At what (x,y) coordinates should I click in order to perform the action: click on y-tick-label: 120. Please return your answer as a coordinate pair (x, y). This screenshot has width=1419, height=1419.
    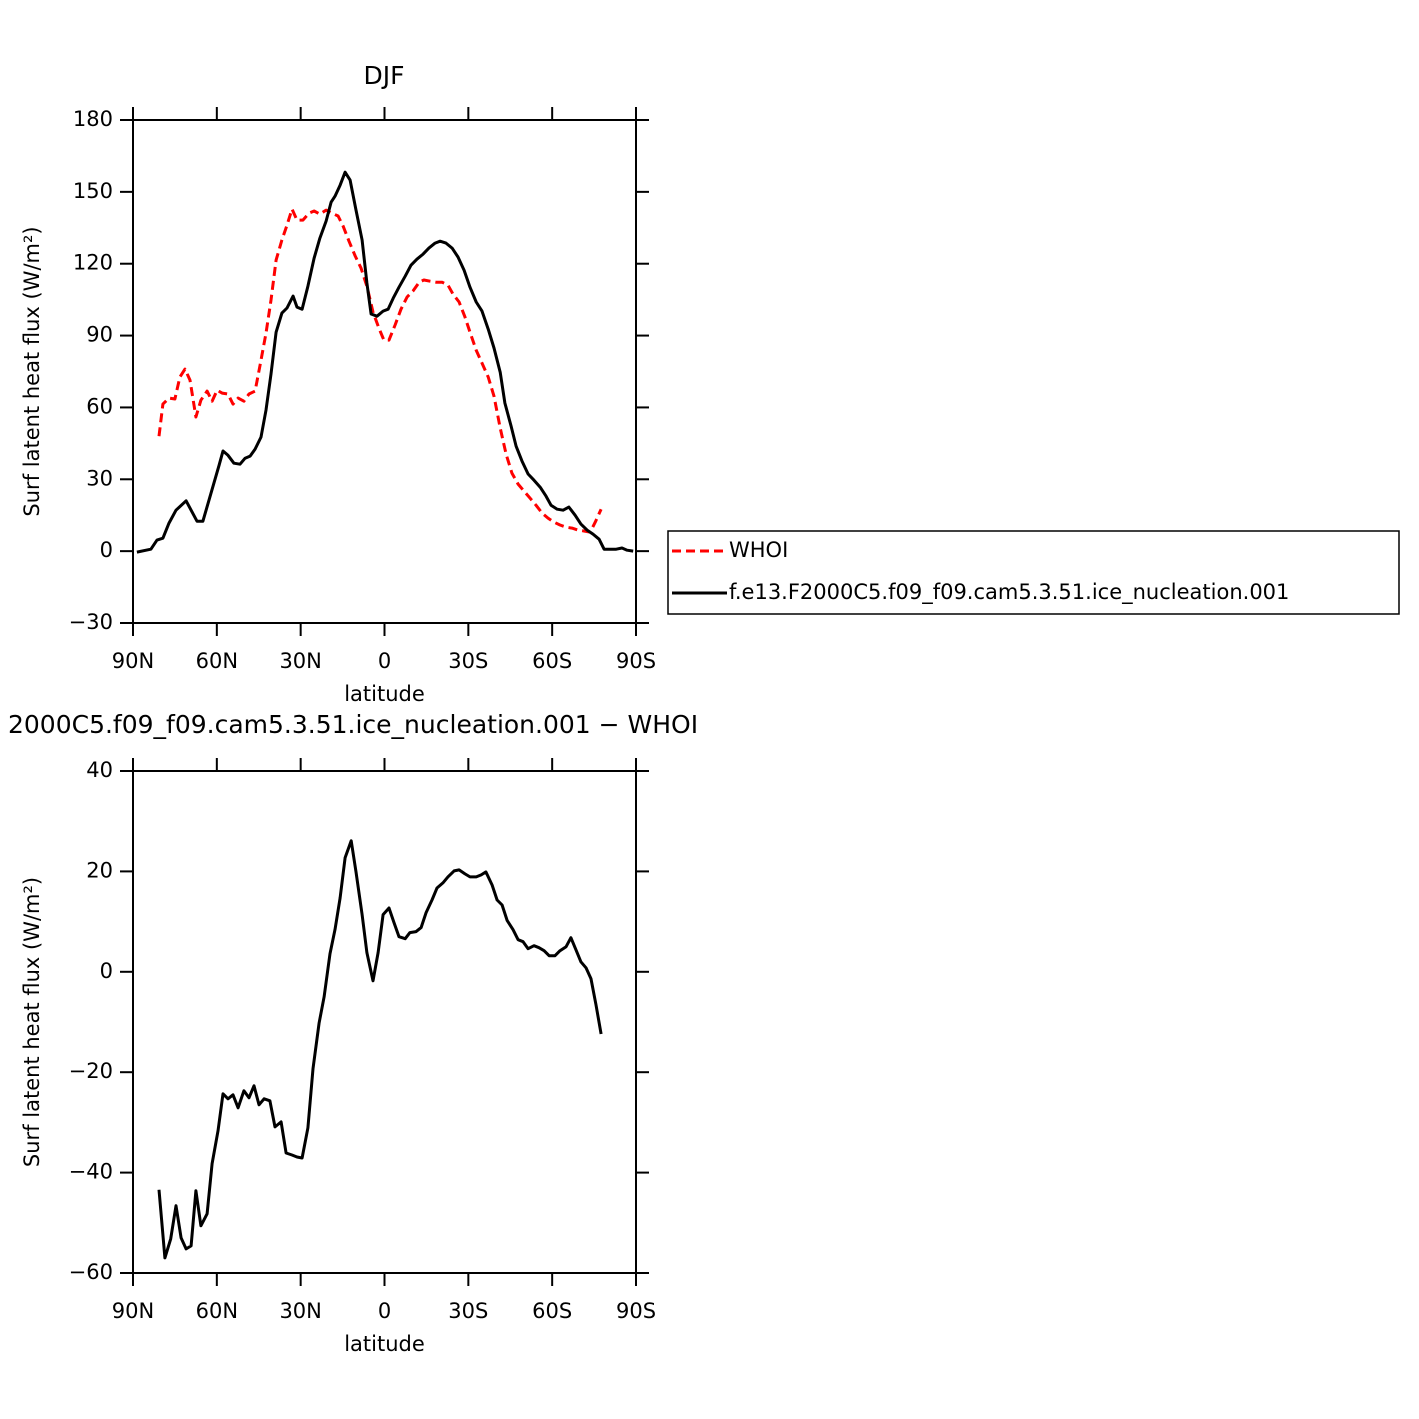
    Looking at the image, I should click on (93, 263).